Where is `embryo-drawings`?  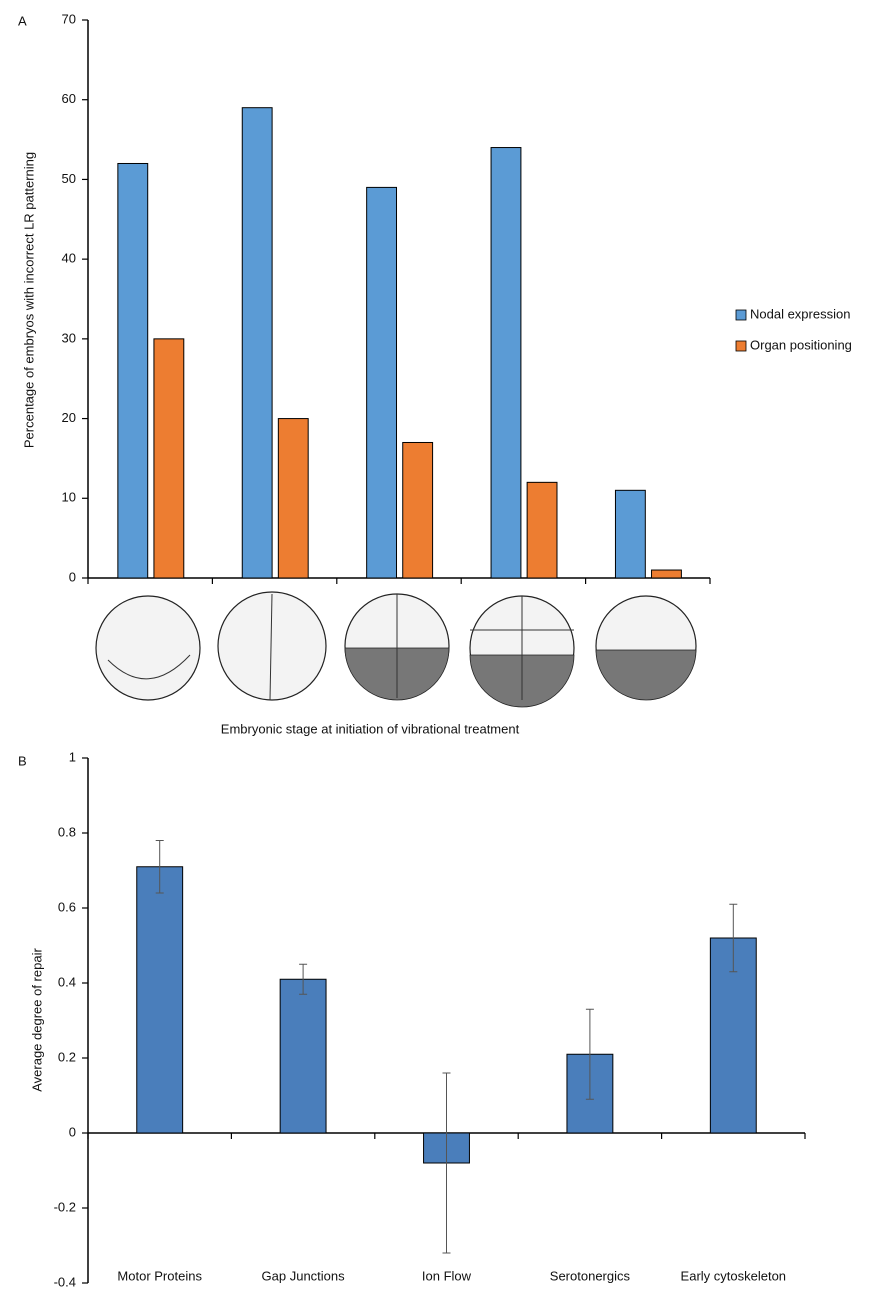 embryo-drawings is located at coordinates (396, 649).